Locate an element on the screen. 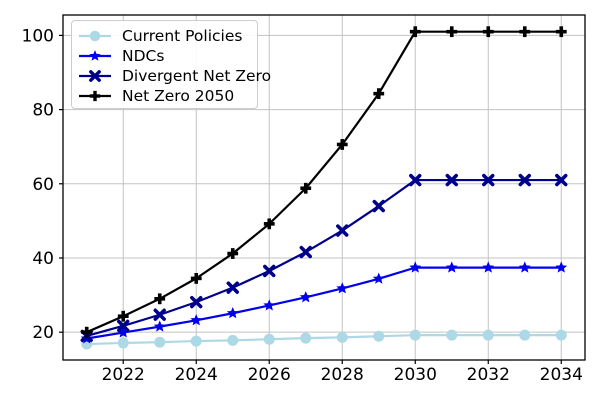 Image resolution: width=600 pixels, height=400 pixels. x-marker-icon is located at coordinates (95, 76).